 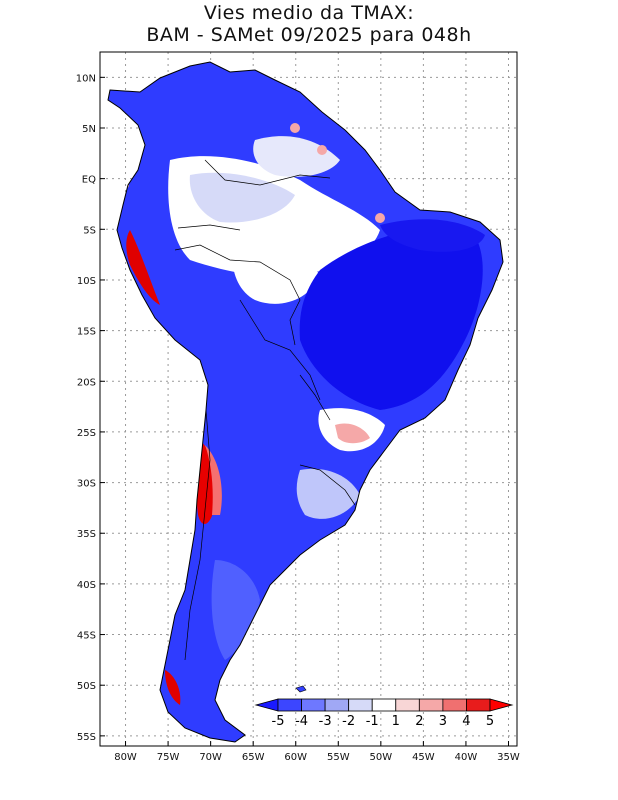 What do you see at coordinates (295, 128) in the screenshot?
I see `warm-spot-venezuela` at bounding box center [295, 128].